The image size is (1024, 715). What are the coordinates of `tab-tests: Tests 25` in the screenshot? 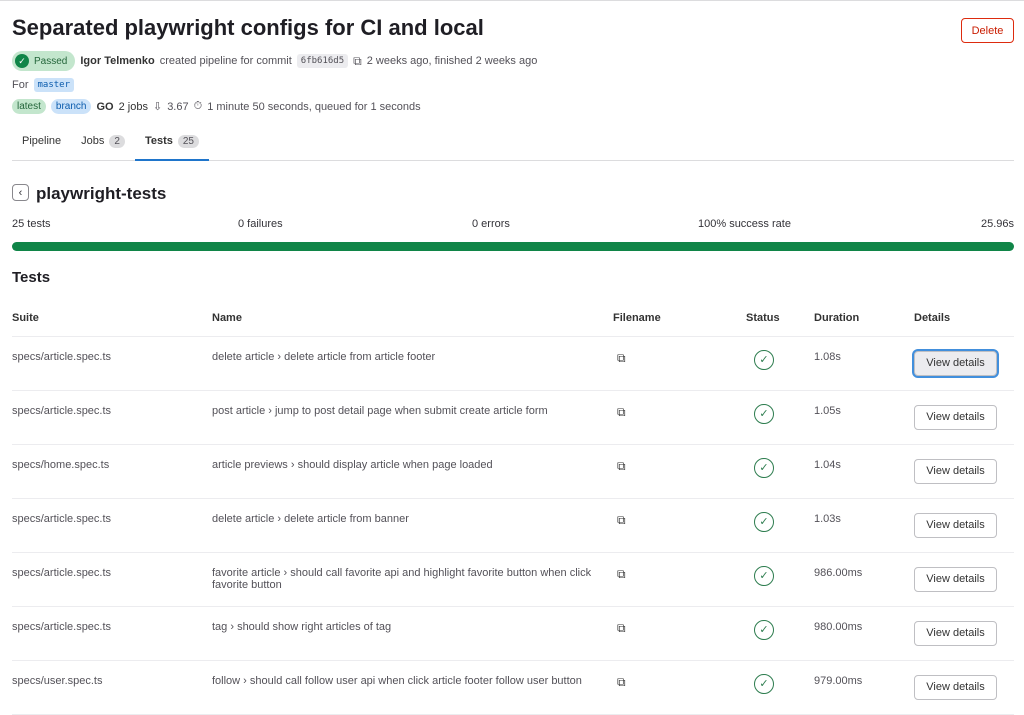 It's located at (171, 145).